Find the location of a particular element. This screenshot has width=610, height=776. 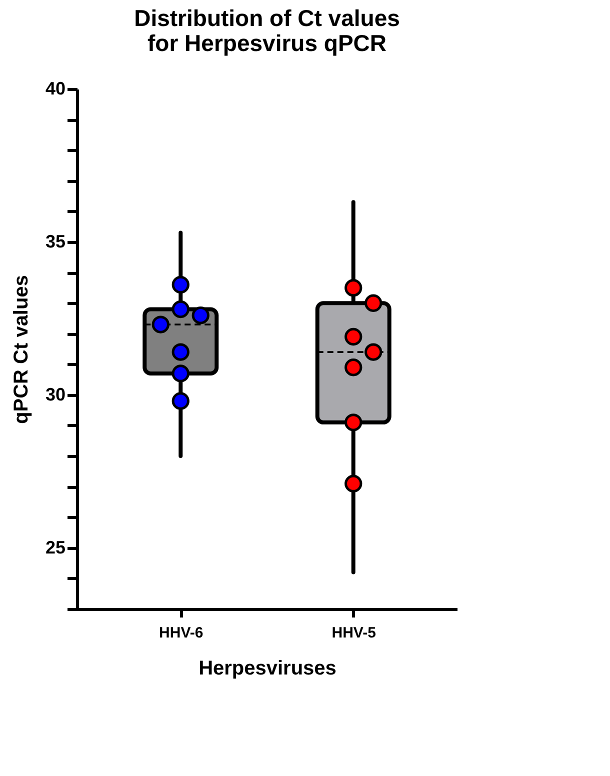

y-tick-label: 35 is located at coordinates (55, 241).